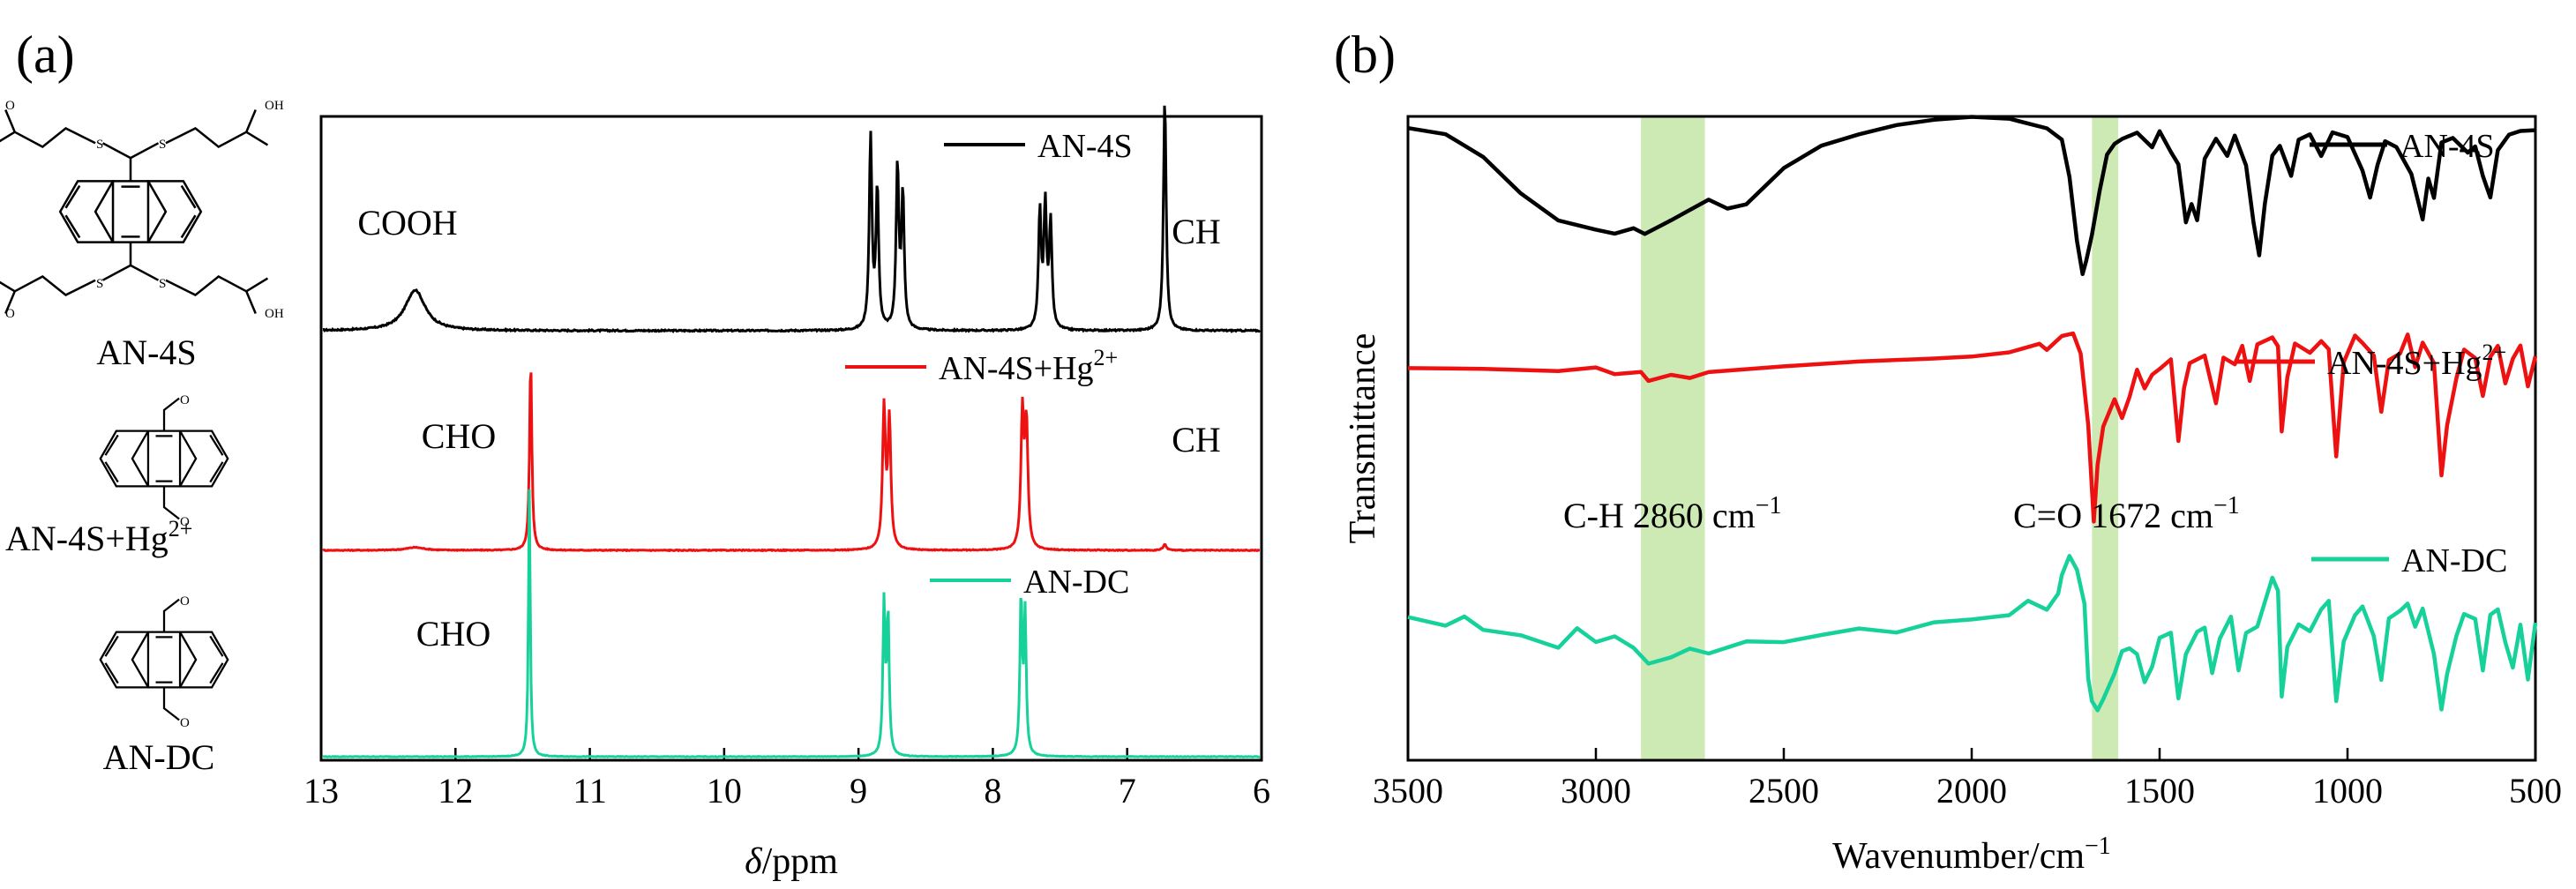 The image size is (2576, 889). Describe the element at coordinates (725, 791) in the screenshot. I see `nmr-x-tick-label: 10` at that location.